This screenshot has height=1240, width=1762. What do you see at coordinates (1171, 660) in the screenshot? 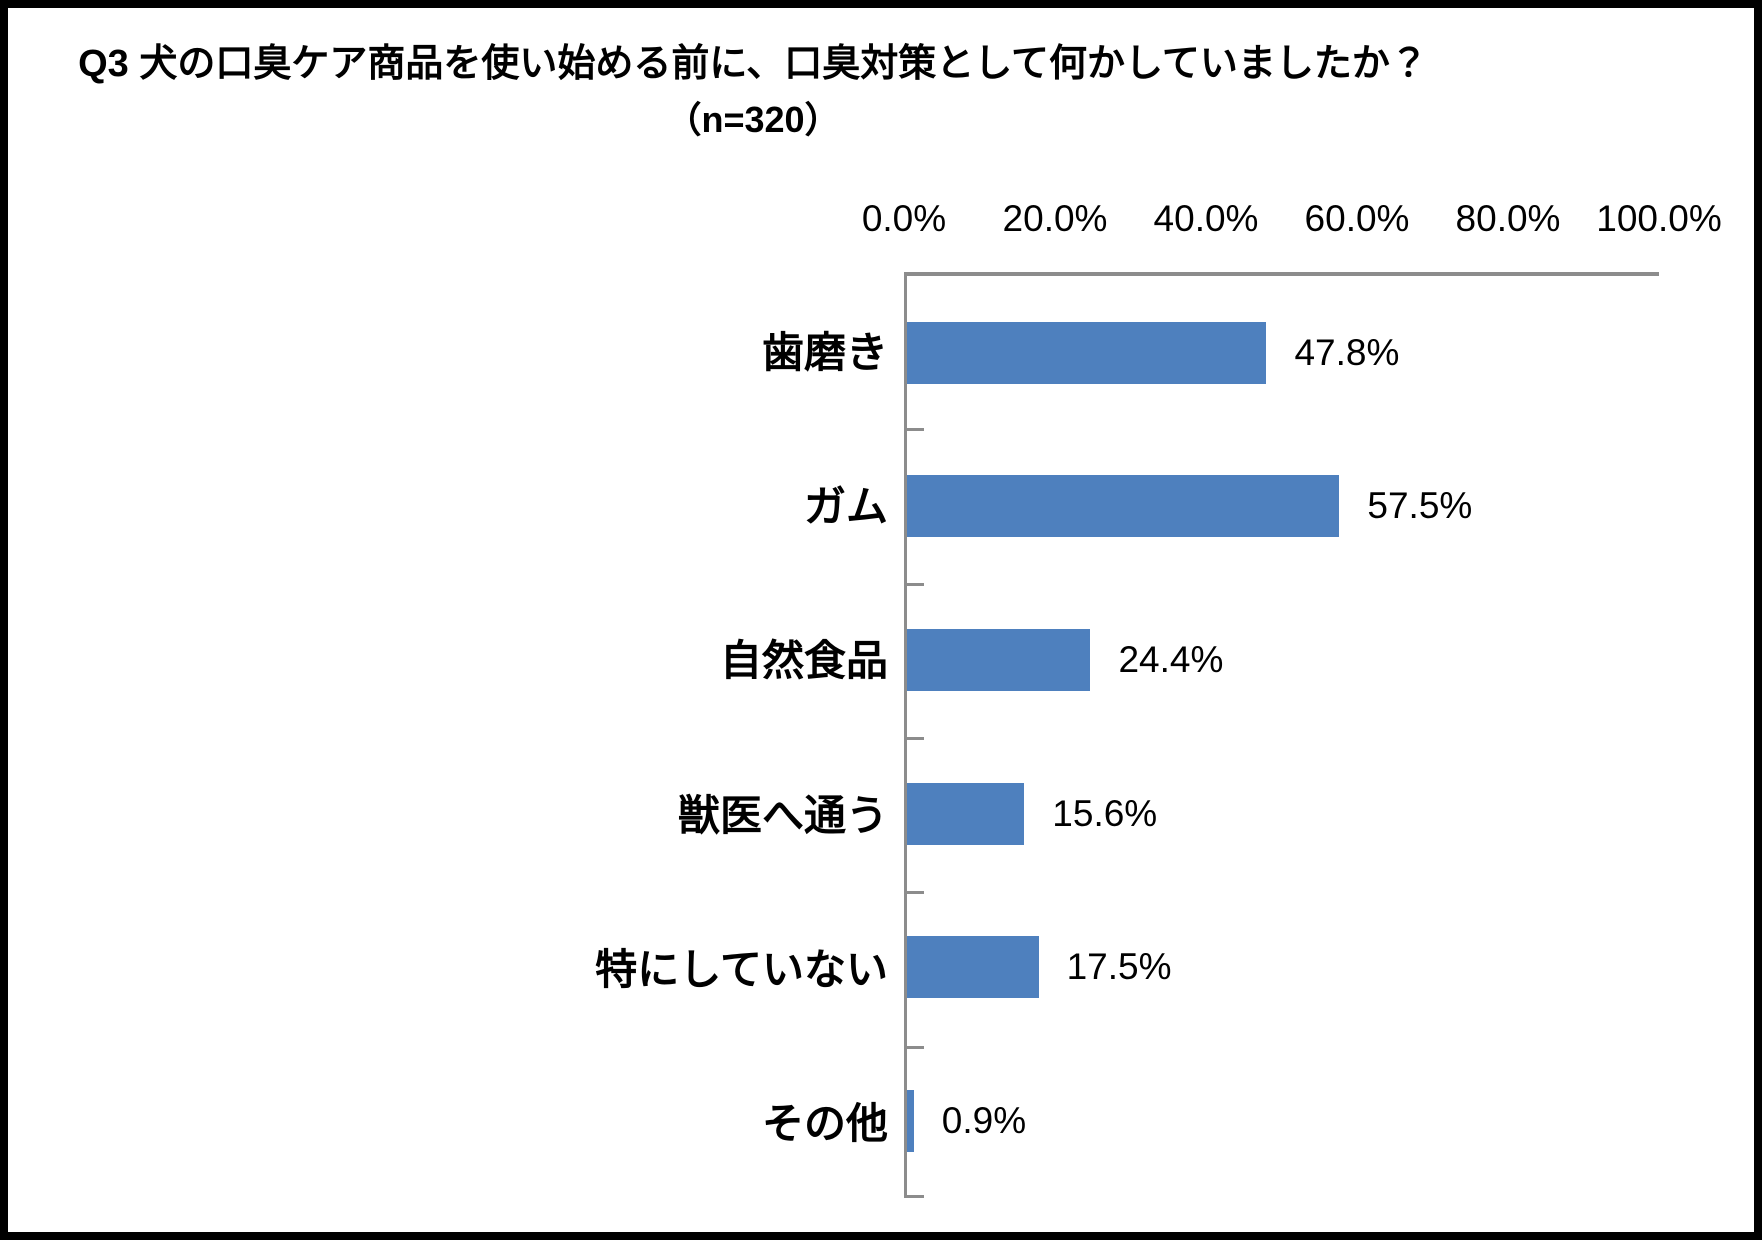
I see `value-label: 24.4%` at bounding box center [1171, 660].